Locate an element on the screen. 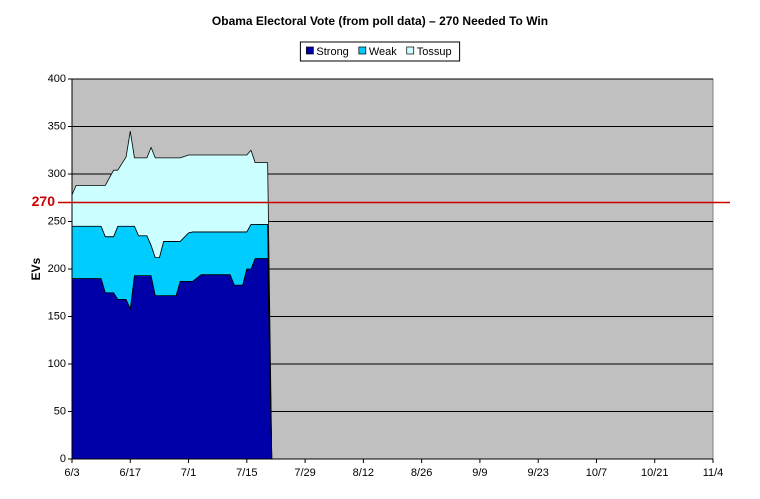 The height and width of the screenshot is (499, 760). y-tick-label: 50 is located at coordinates (60, 411).